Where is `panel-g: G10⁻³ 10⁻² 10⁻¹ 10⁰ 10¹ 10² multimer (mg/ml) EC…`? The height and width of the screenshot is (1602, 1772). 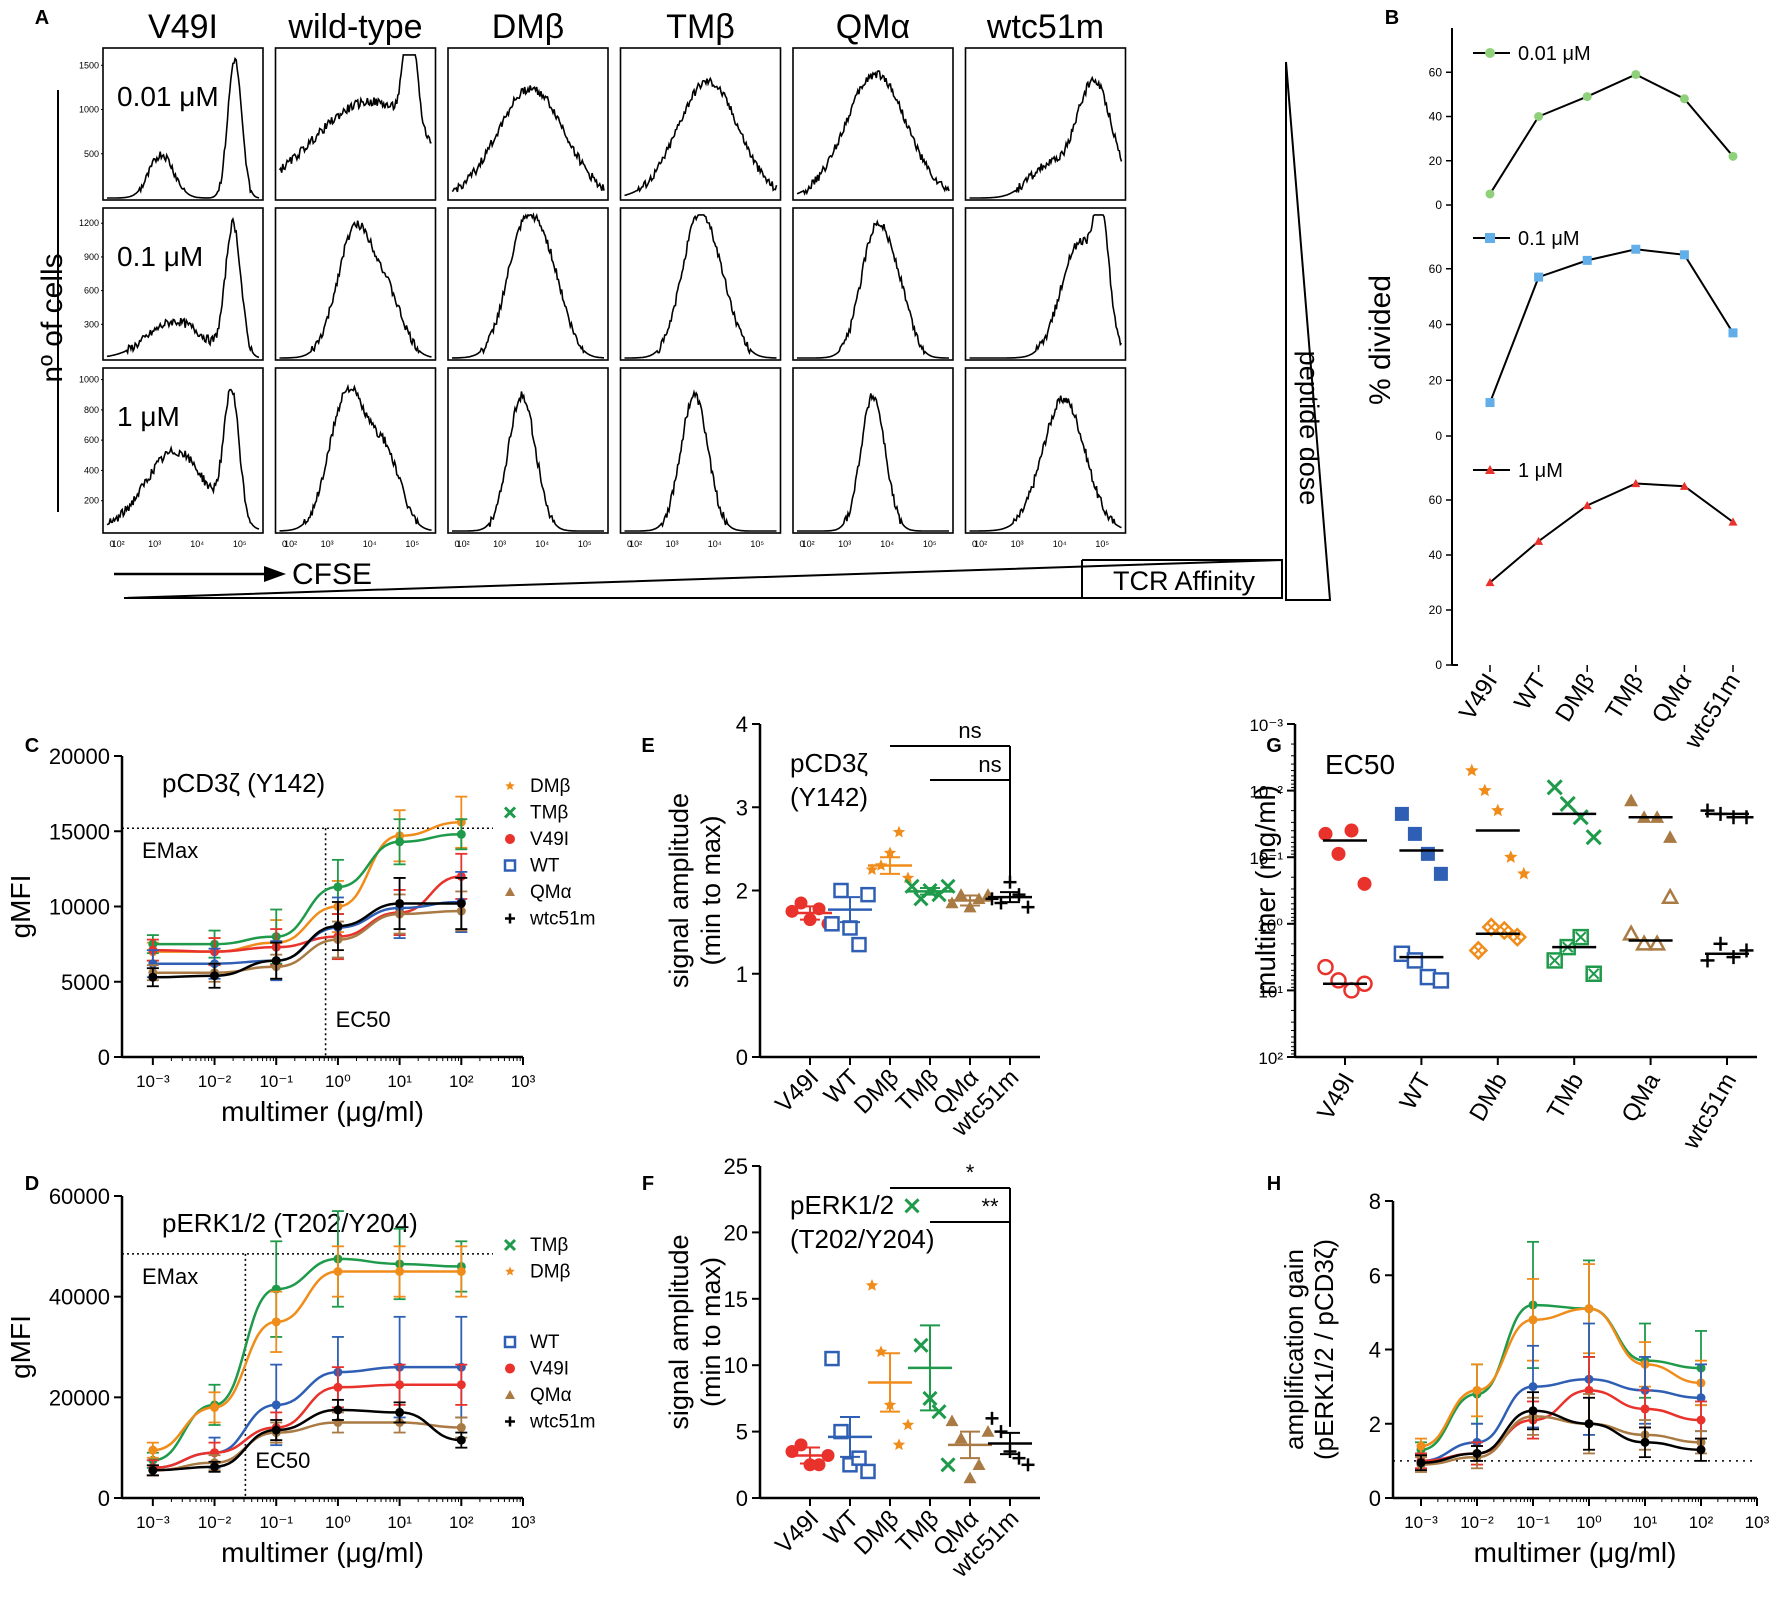 panel-g: G10⁻³ 10⁻² 10⁻¹ 10⁰ 10¹ 10² multimer (mg/ml) EC… is located at coordinates (1503, 935).